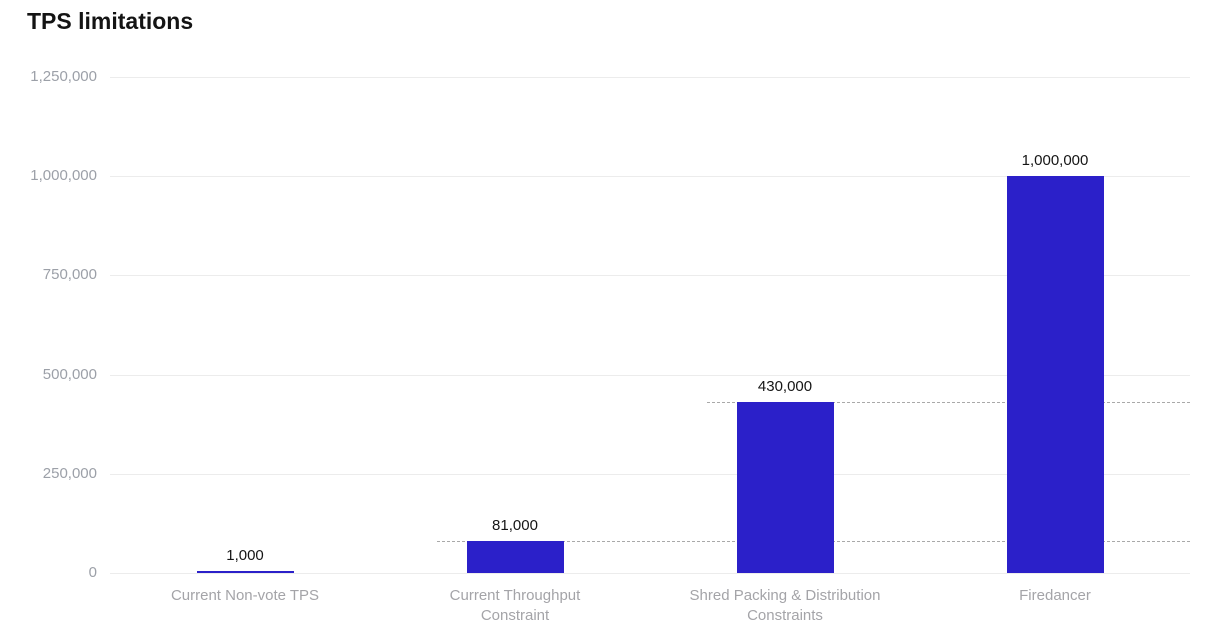 The height and width of the screenshot is (635, 1215). Describe the element at coordinates (1055, 595) in the screenshot. I see `x-axis-category-label: Firedancer` at that location.